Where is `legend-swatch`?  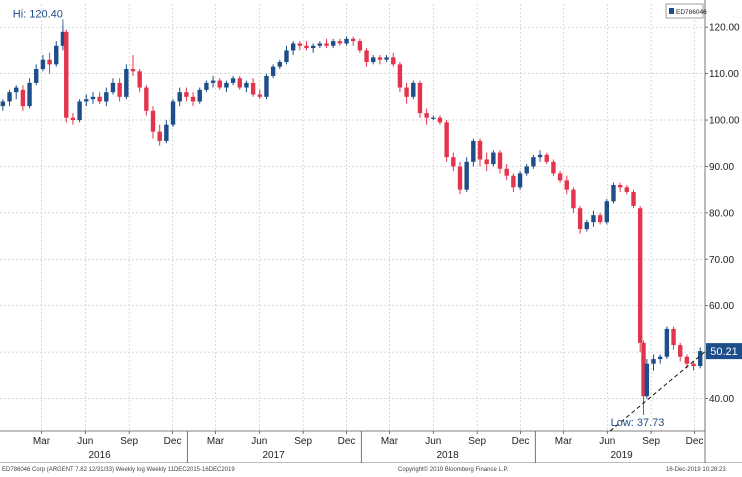 legend-swatch is located at coordinates (671, 11).